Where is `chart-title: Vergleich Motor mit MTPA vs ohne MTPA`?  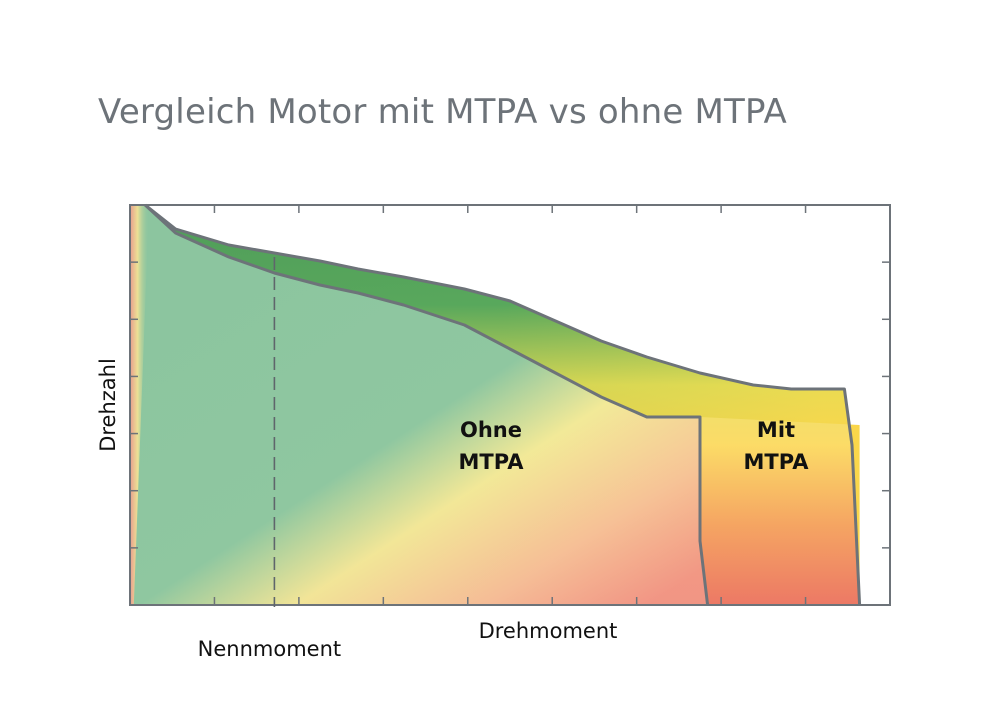 chart-title: Vergleich Motor mit MTPA vs ohne MTPA is located at coordinates (442, 112).